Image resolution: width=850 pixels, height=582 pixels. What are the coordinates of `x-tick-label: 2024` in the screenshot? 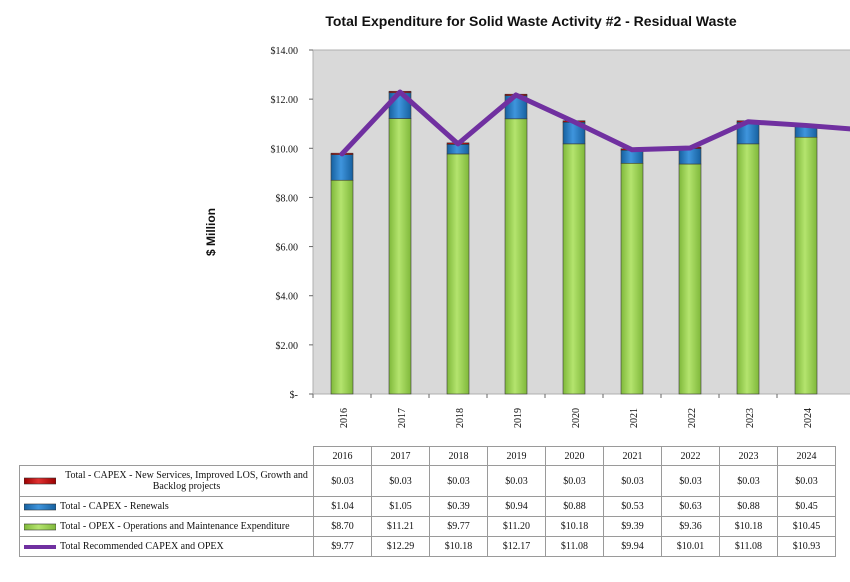 It's located at (808, 418).